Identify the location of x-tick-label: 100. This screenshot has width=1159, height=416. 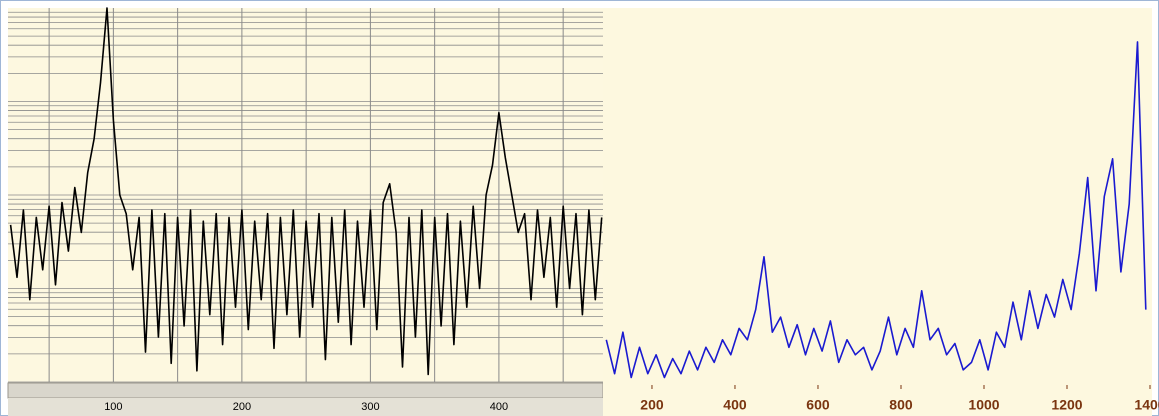
(113, 407).